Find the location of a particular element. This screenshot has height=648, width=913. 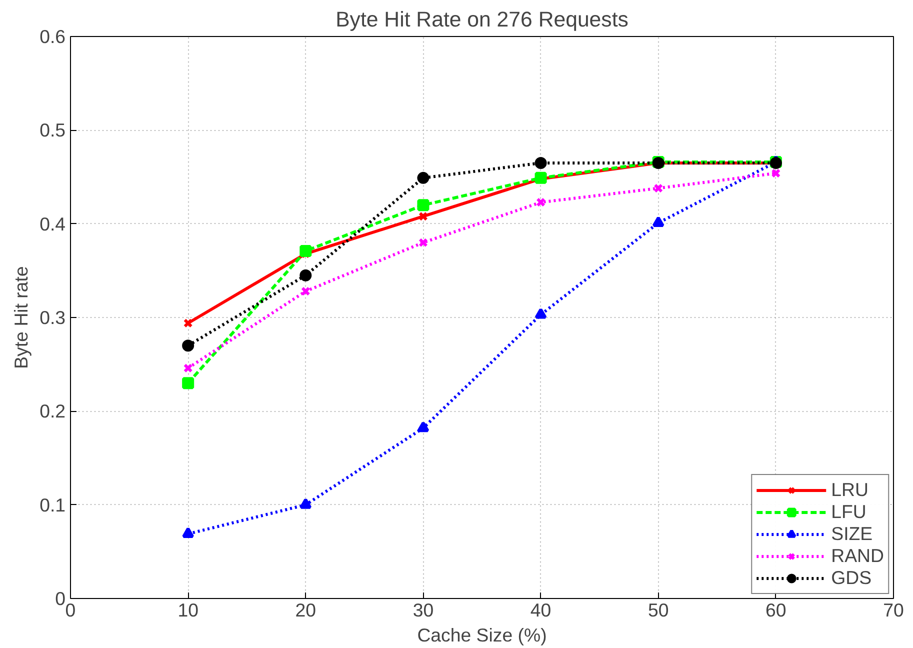

x-tick-label: 20 is located at coordinates (305, 610).